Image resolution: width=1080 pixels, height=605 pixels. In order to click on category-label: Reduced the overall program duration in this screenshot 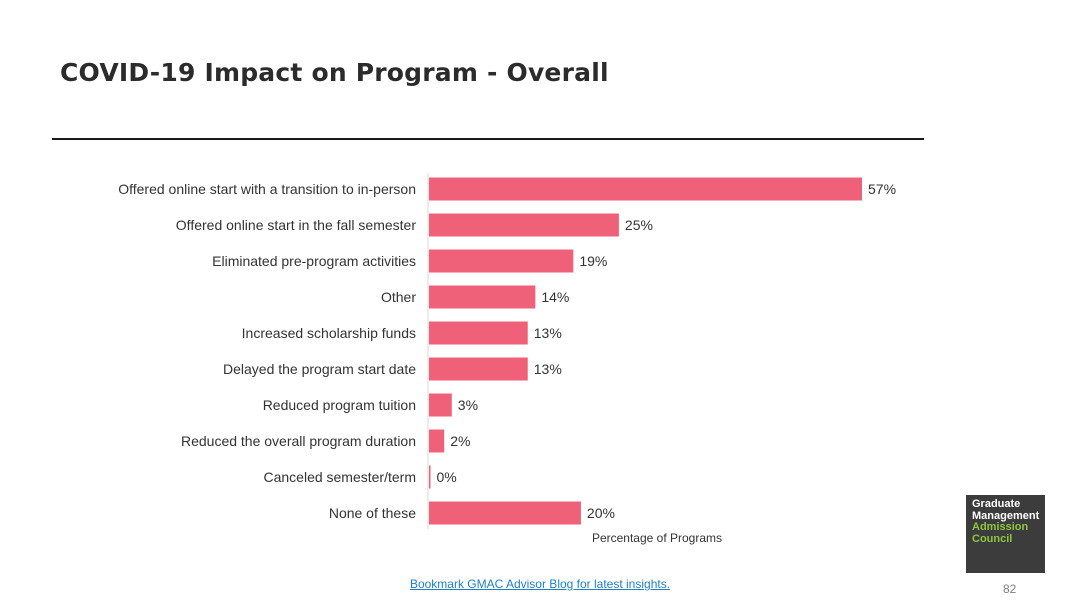, I will do `click(298, 441)`.